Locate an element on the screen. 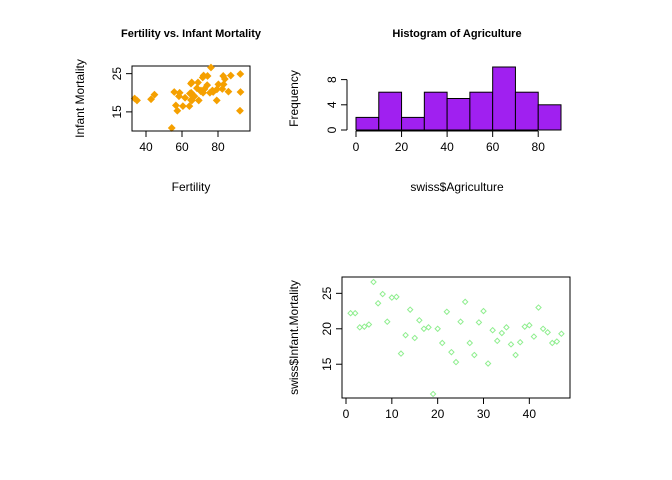 Image resolution: width=672 pixels, height=480 pixels. chart3-x-axis: 0 10 20 30 40 is located at coordinates (440, 409).